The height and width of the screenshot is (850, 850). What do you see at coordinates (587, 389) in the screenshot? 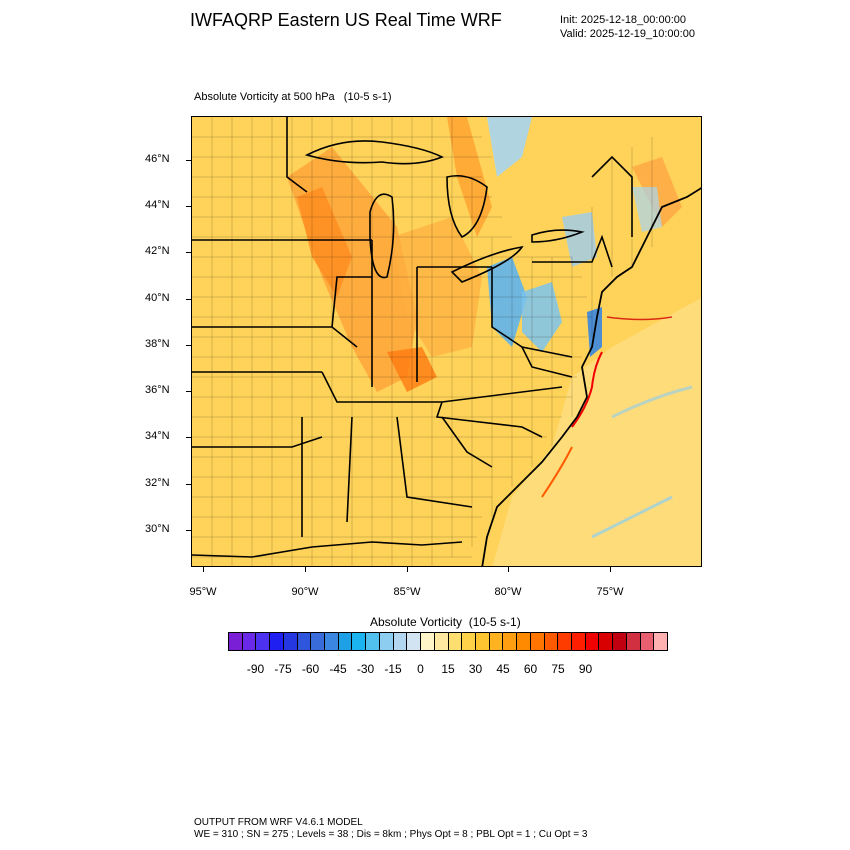
I see `coastal-vorticity-line` at bounding box center [587, 389].